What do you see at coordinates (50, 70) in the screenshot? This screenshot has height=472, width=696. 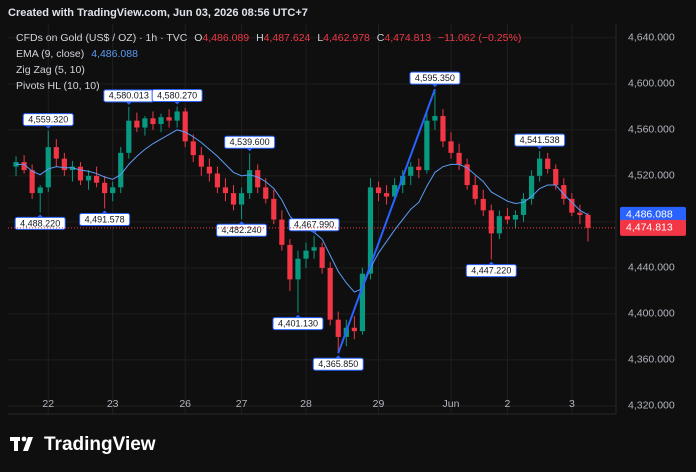 I see `legend-zigzag: Zig Zag (5, 10)` at bounding box center [50, 70].